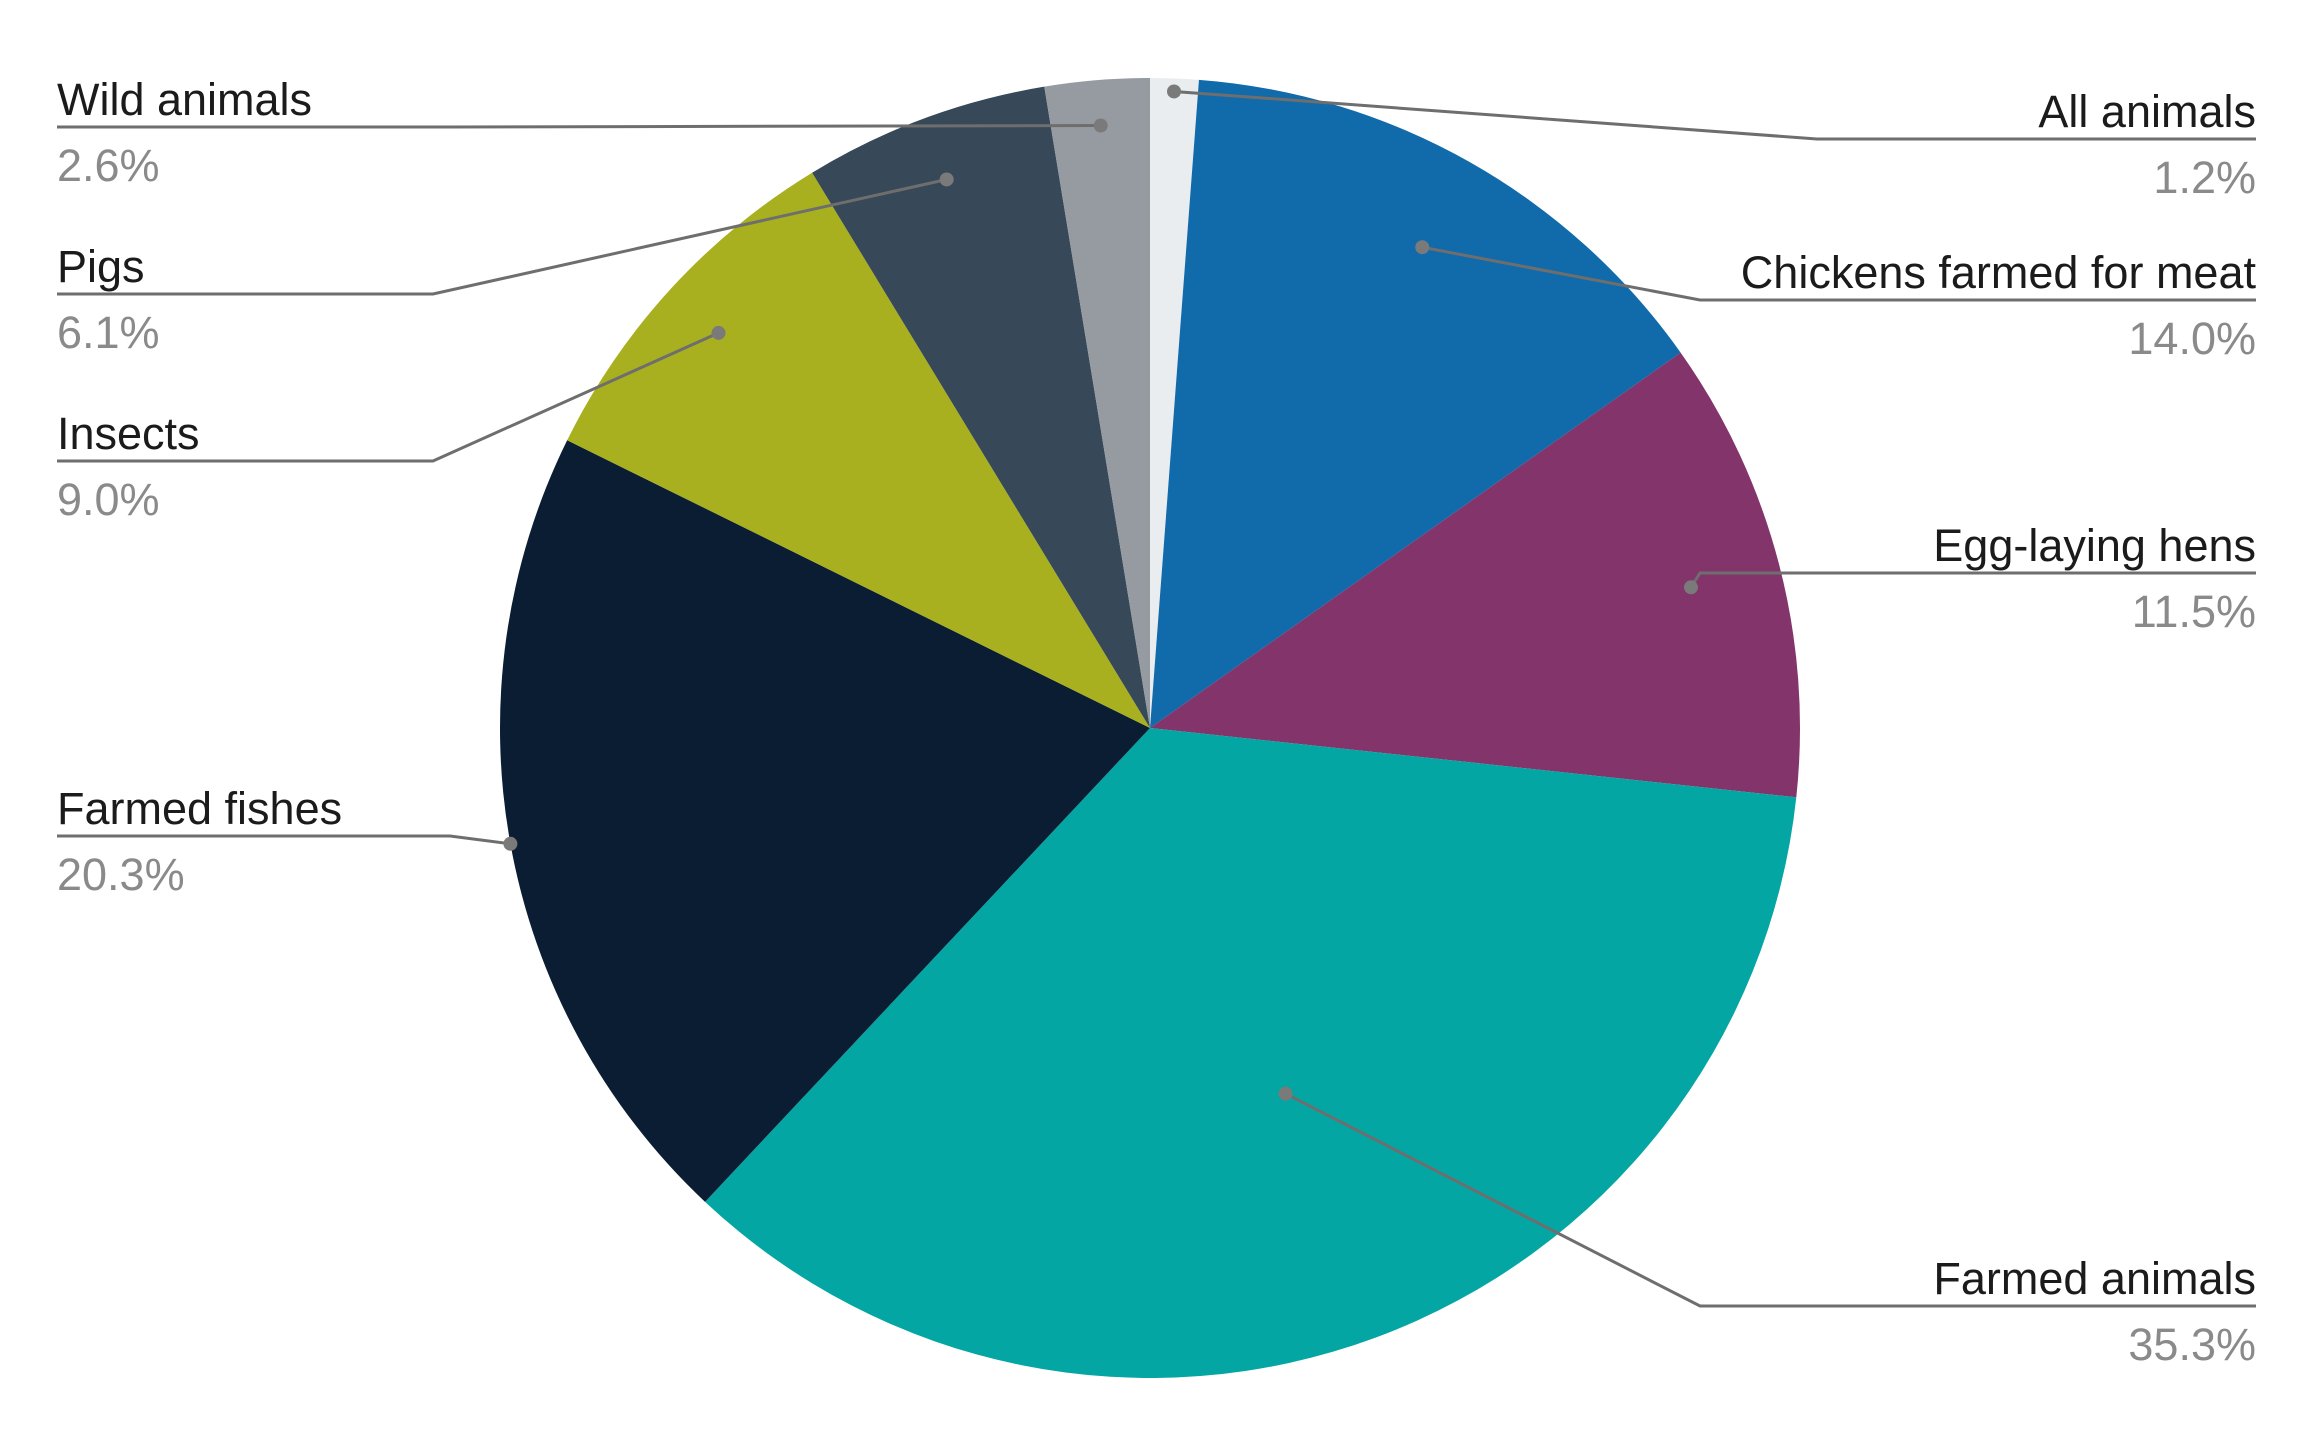 The width and height of the screenshot is (2305, 1441). What do you see at coordinates (2194, 611) in the screenshot?
I see `slice-value-egg-laying-hens: 11.5%` at bounding box center [2194, 611].